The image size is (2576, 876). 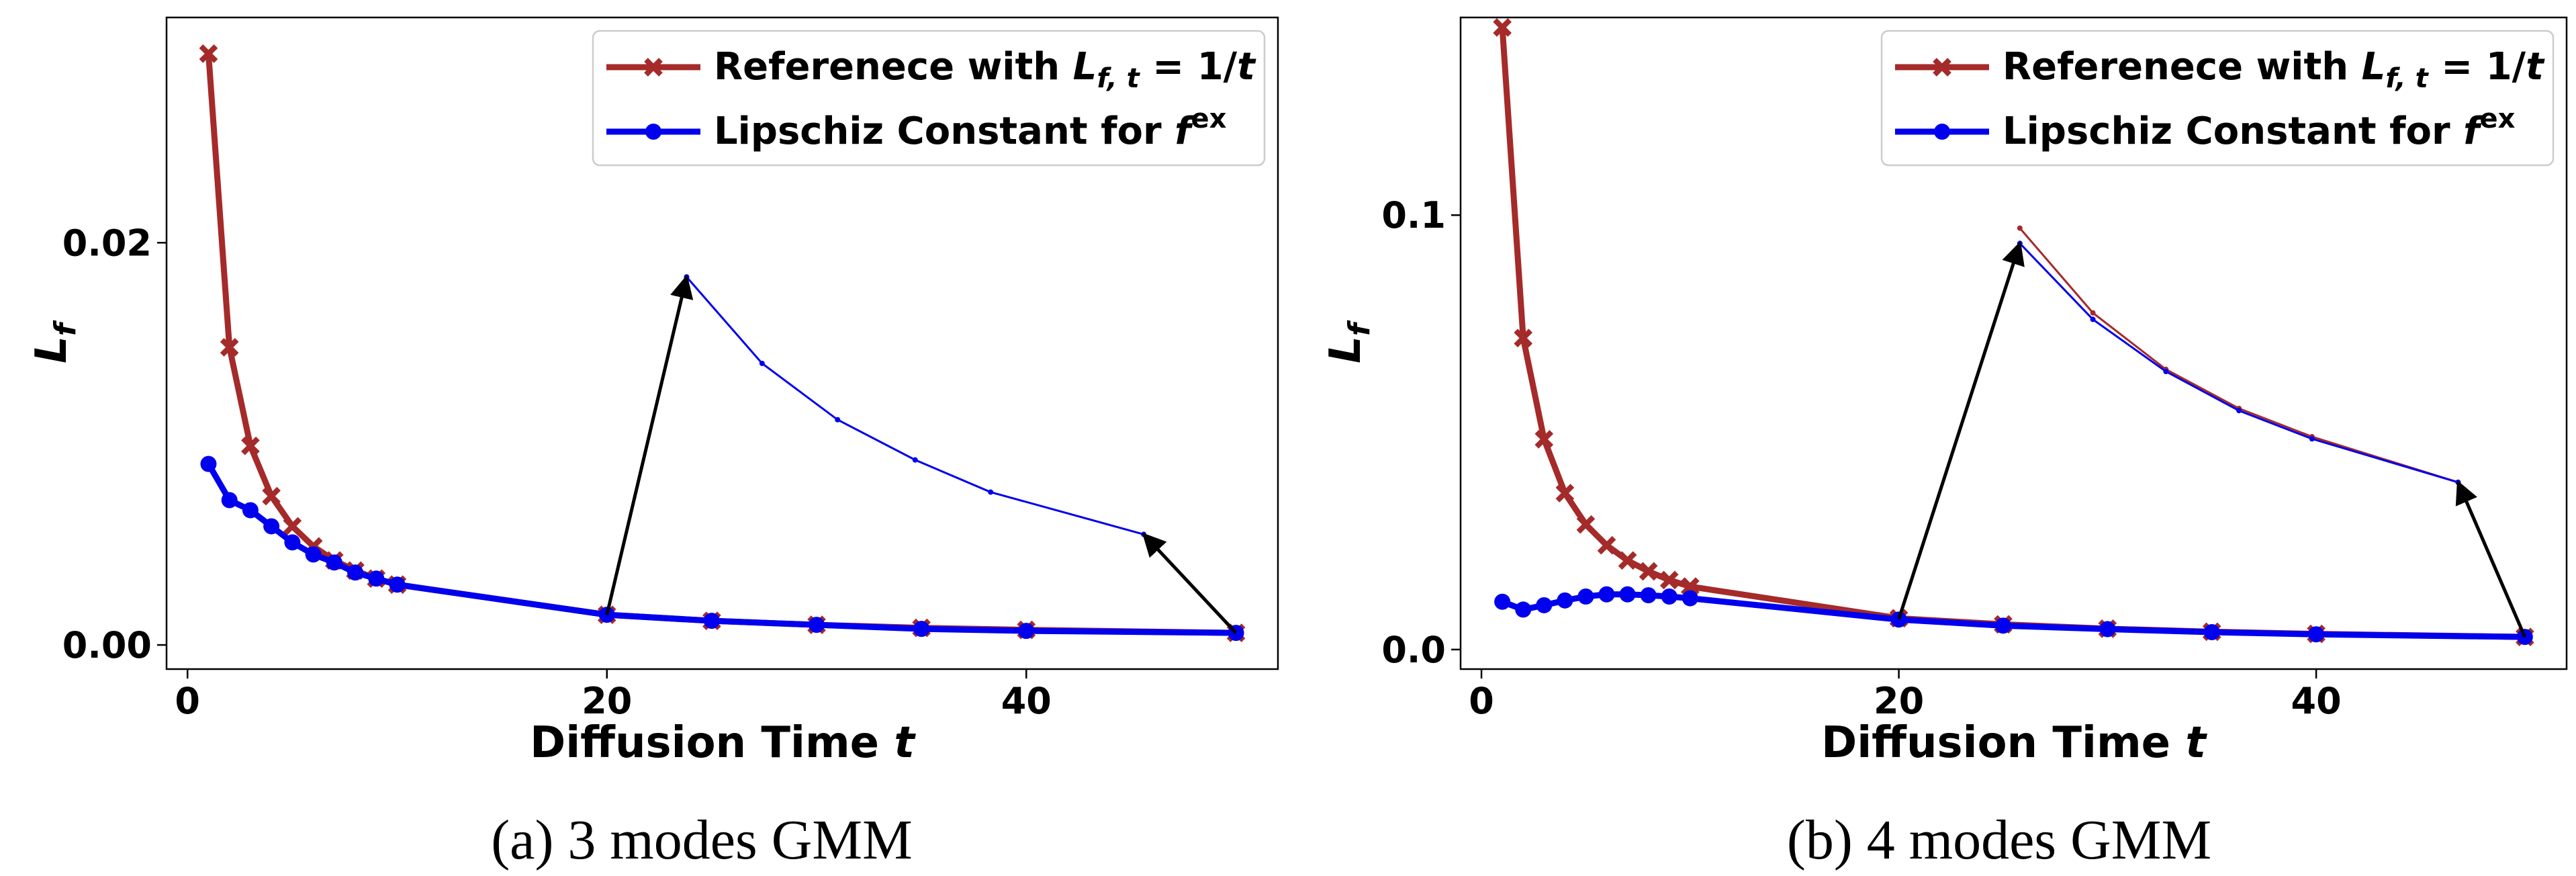 I want to click on y-tick-label: 0.1, so click(x=1413, y=215).